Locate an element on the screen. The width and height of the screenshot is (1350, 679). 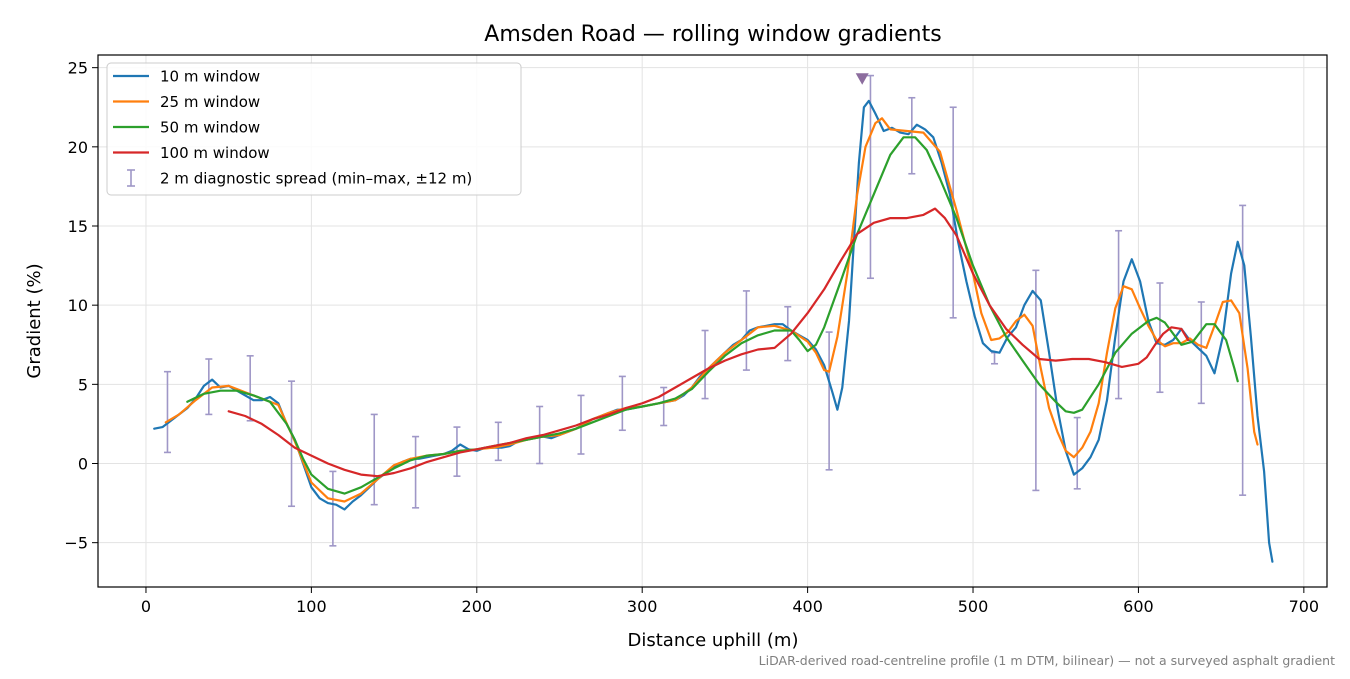
peak-marker-triangle is located at coordinates (862, 79).